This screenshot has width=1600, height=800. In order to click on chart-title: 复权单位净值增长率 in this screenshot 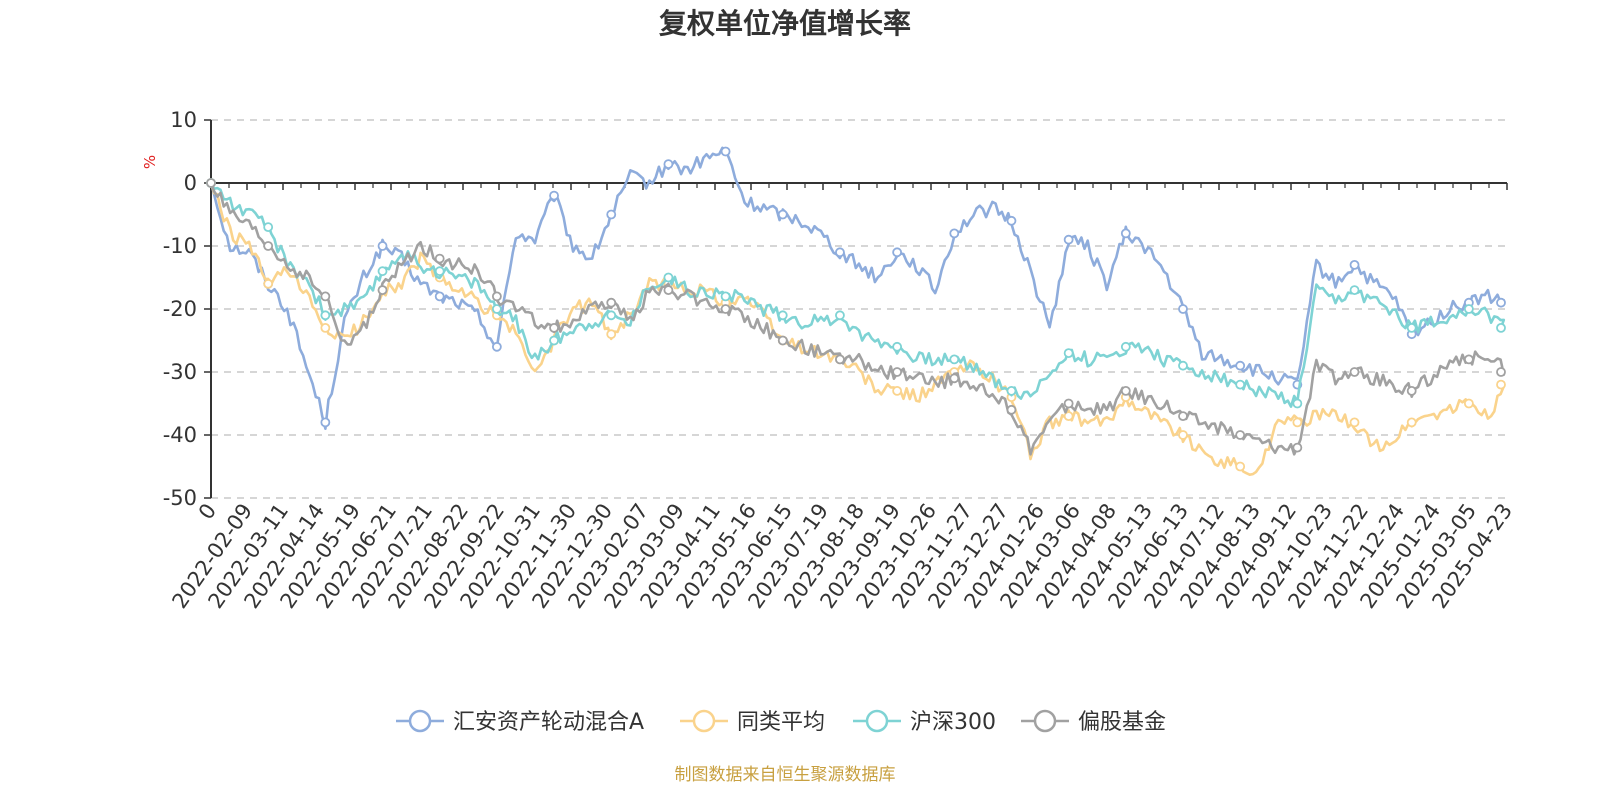, I will do `click(785, 23)`.